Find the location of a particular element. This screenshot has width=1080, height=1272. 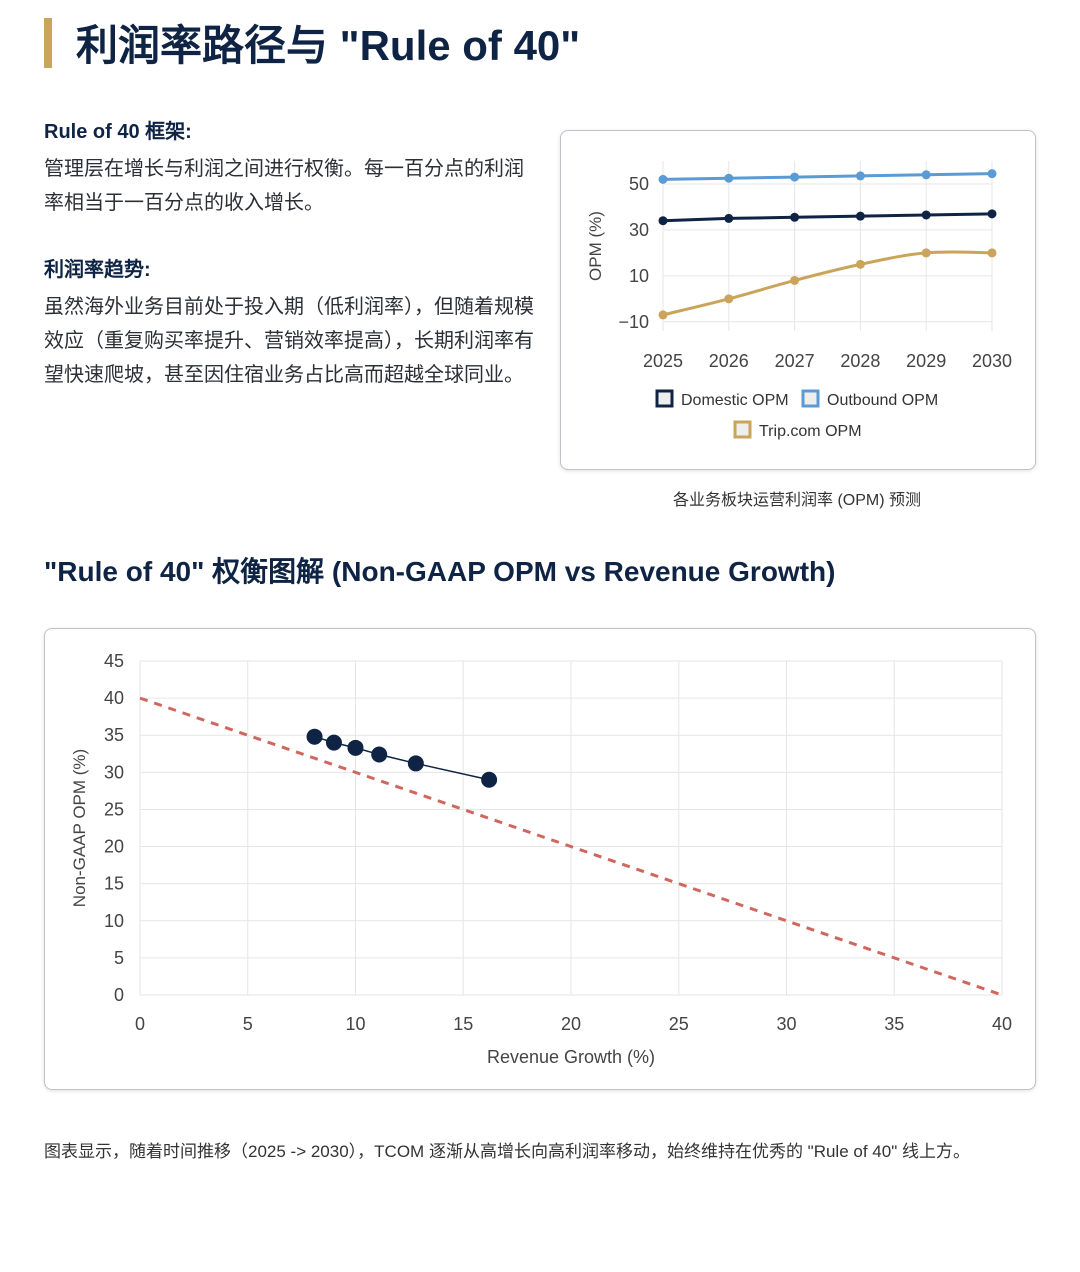

r40-x-tick-label: 15 is located at coordinates (463, 1024).